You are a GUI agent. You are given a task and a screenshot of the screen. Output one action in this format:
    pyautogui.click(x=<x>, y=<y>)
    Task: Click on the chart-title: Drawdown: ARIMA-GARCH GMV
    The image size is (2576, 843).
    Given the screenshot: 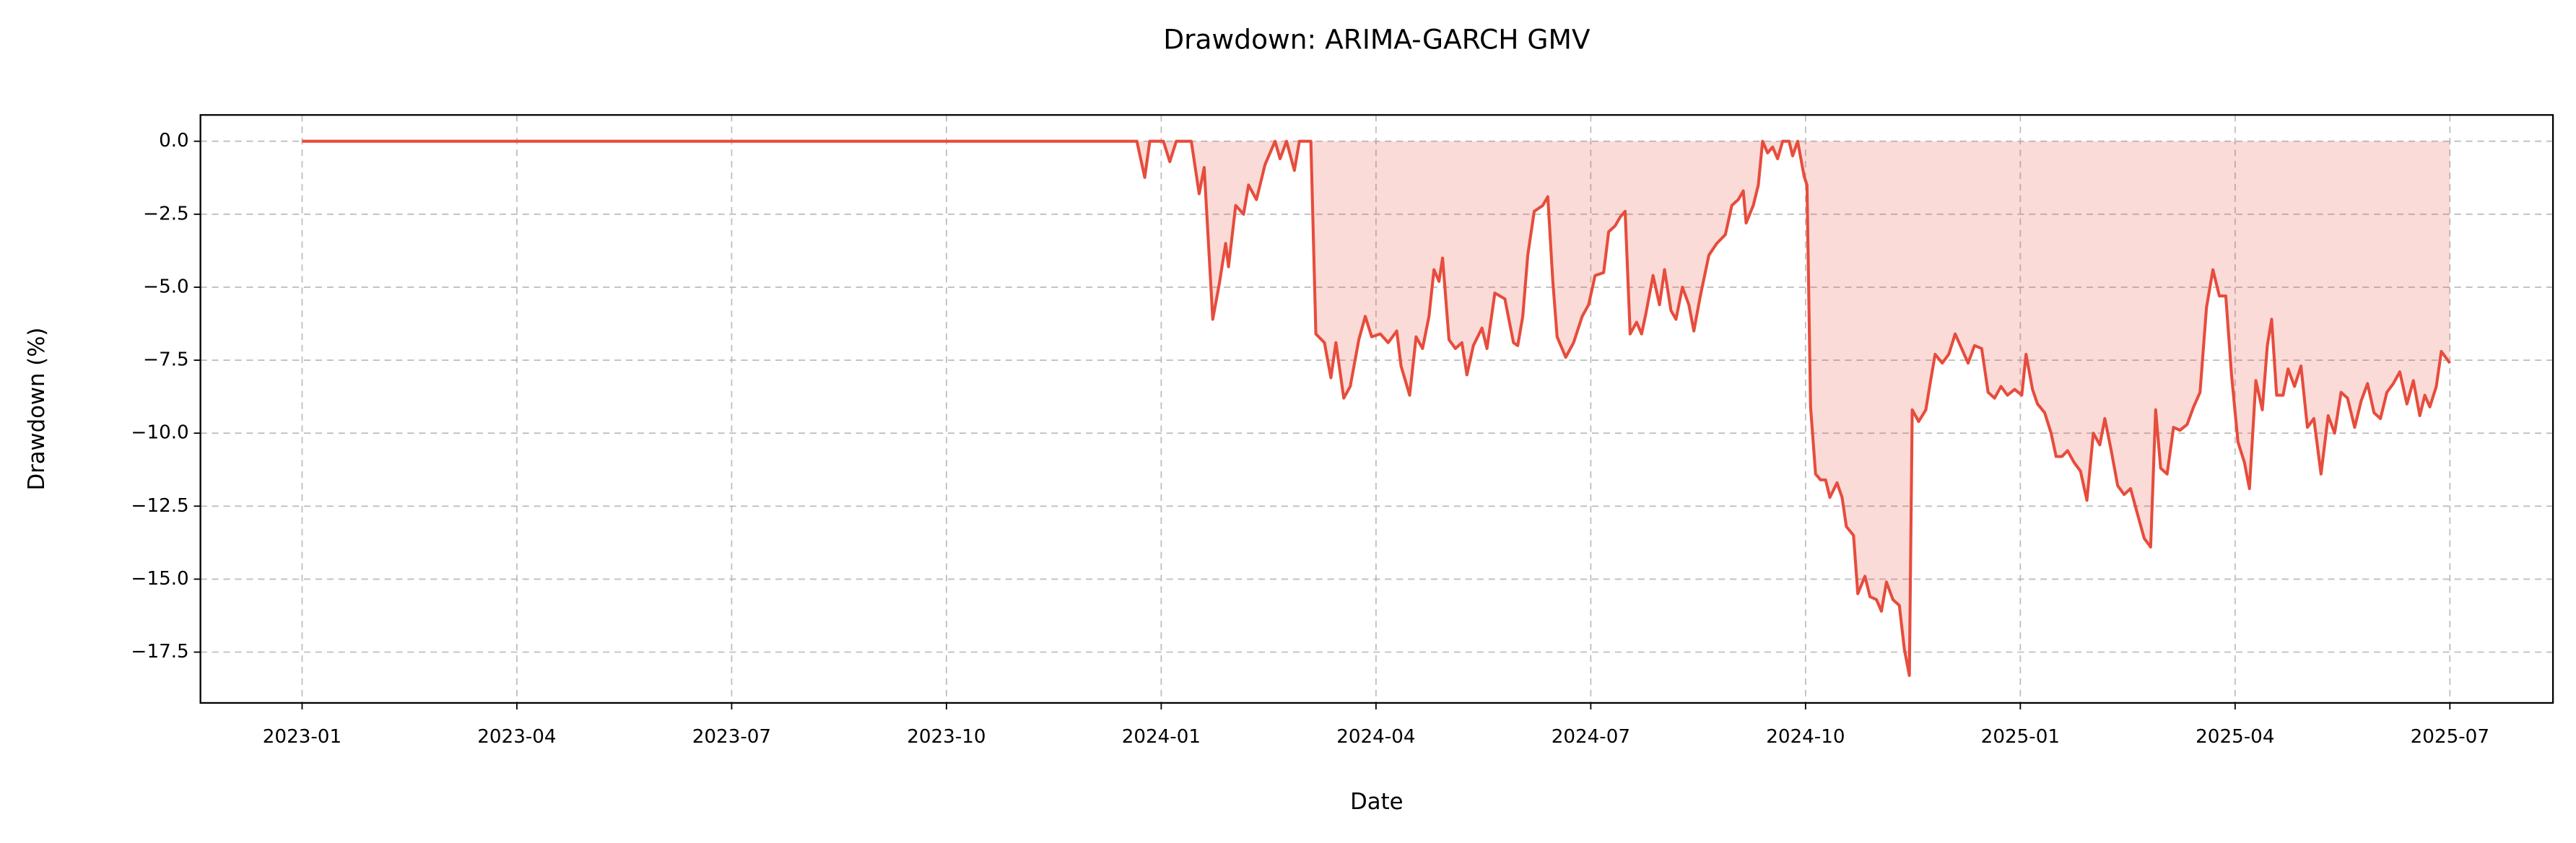 What is the action you would take?
    pyautogui.click(x=1377, y=39)
    